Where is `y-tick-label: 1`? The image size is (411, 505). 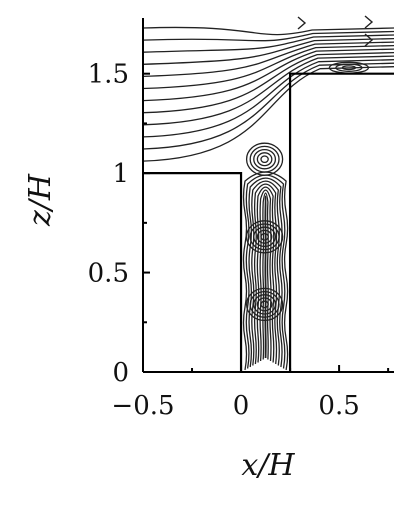
y-tick-label: 1 is located at coordinates (120, 174).